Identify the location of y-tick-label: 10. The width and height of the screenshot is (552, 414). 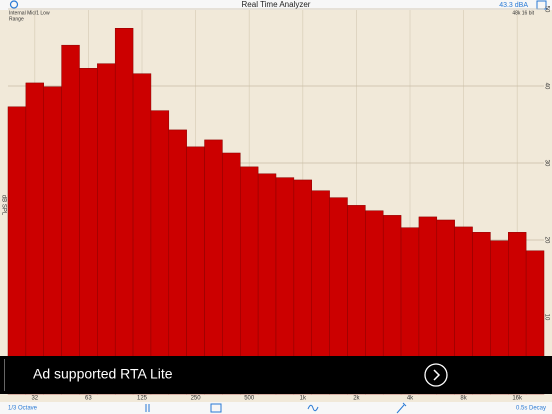
(546, 317).